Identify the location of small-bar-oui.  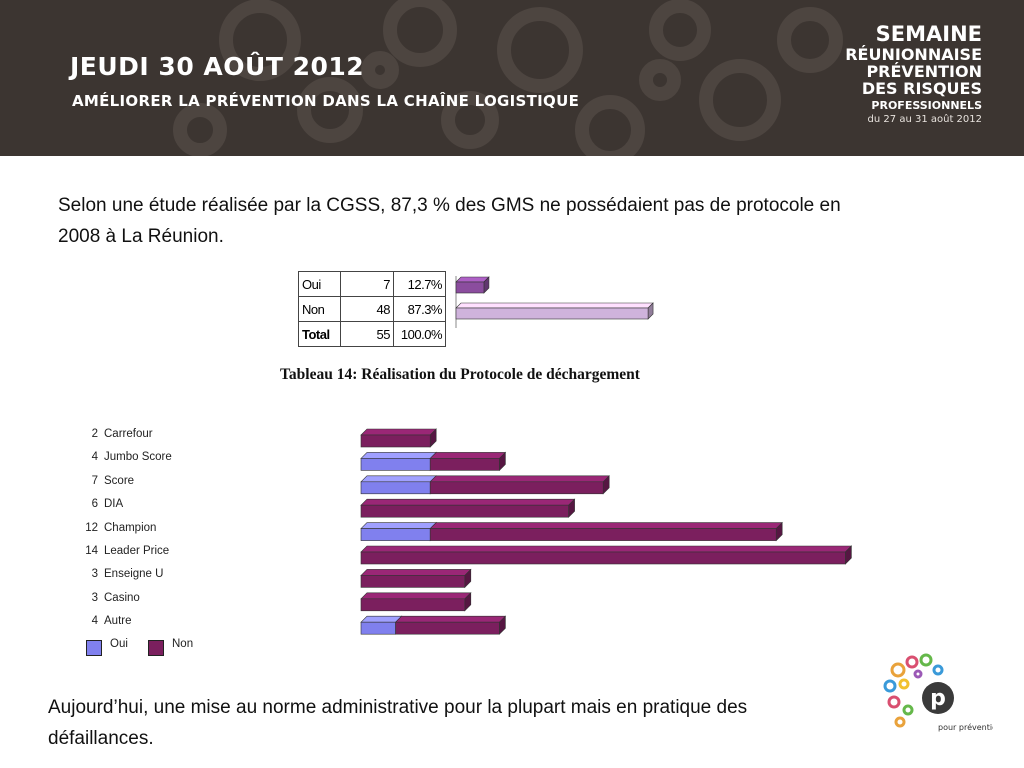
(472, 285).